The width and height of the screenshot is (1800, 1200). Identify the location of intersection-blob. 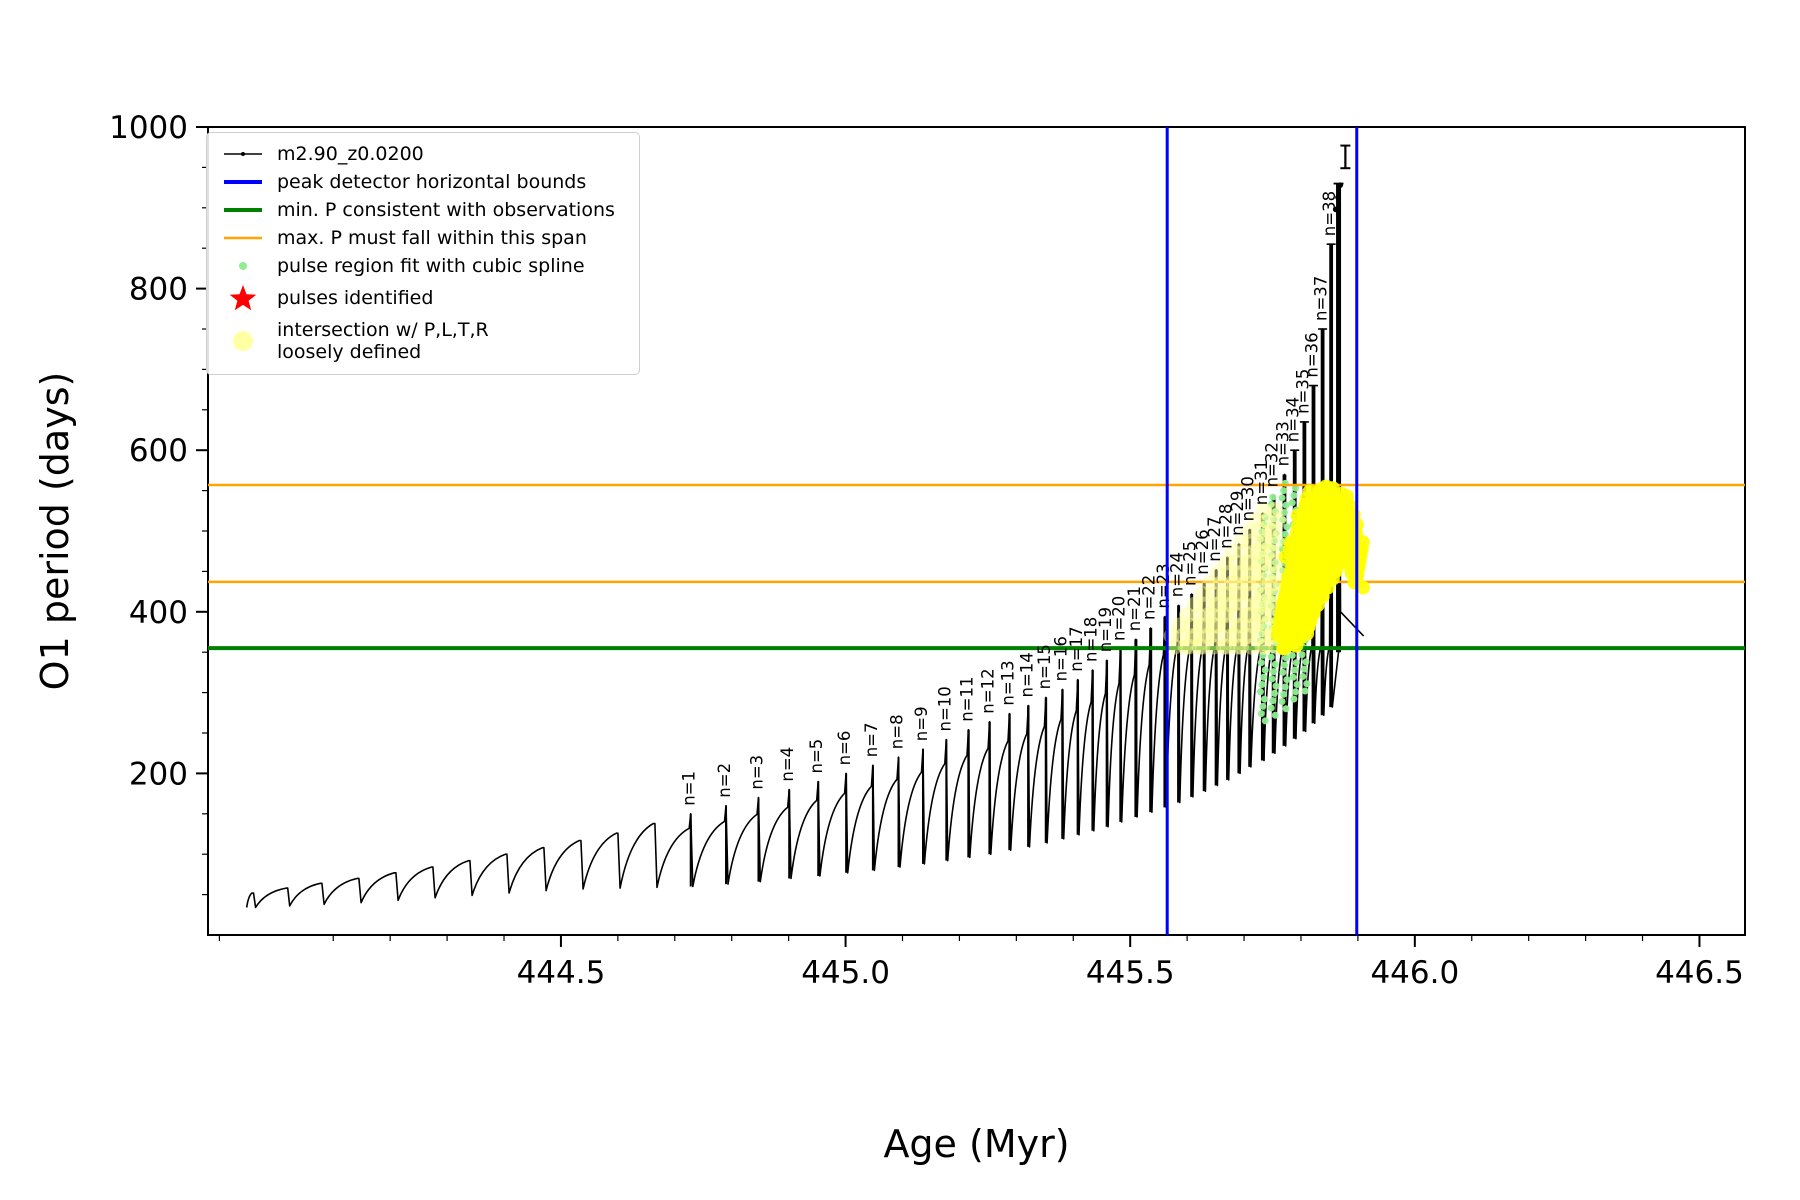
(1266, 567).